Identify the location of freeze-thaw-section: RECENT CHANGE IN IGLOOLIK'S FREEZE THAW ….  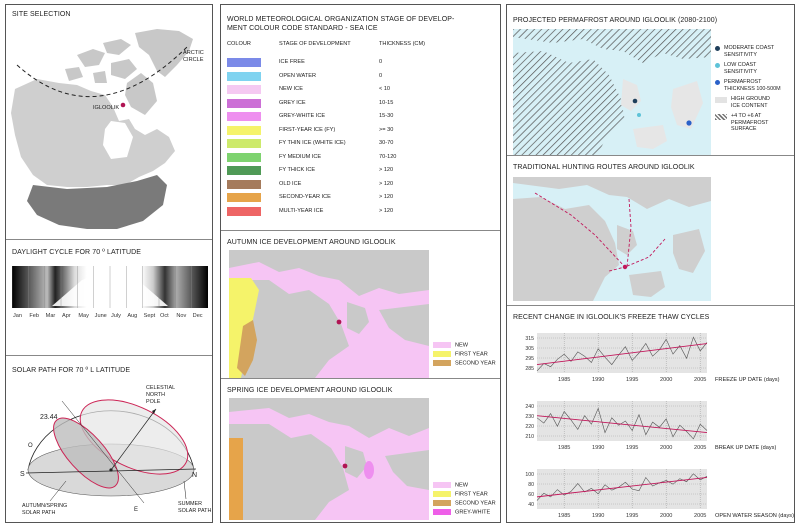
(650, 413).